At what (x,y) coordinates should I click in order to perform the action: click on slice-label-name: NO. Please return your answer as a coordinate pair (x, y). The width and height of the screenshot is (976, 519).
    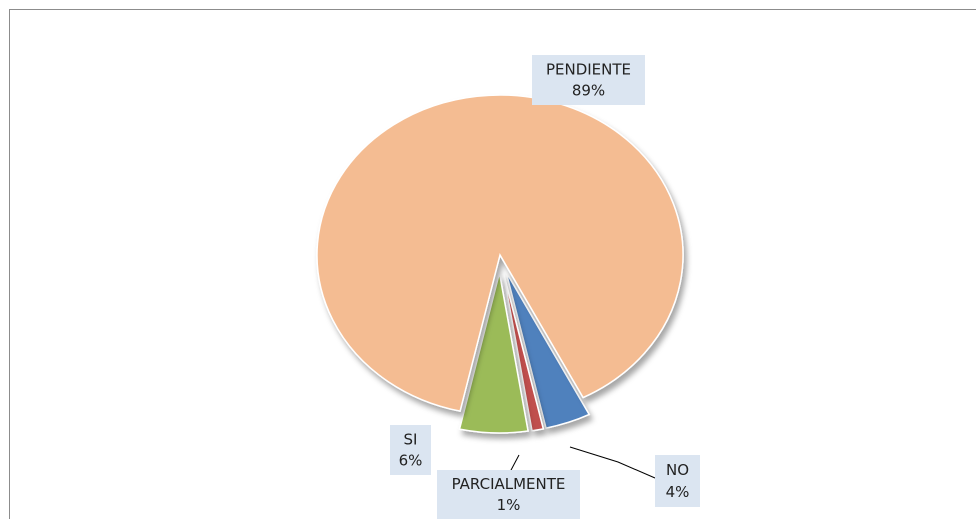
    Looking at the image, I should click on (677, 470).